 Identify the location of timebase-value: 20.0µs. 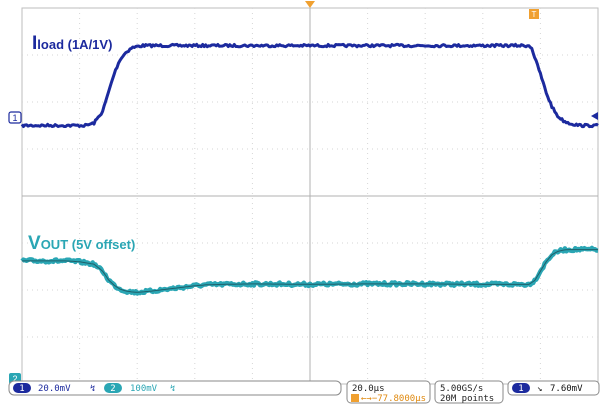
(368, 389).